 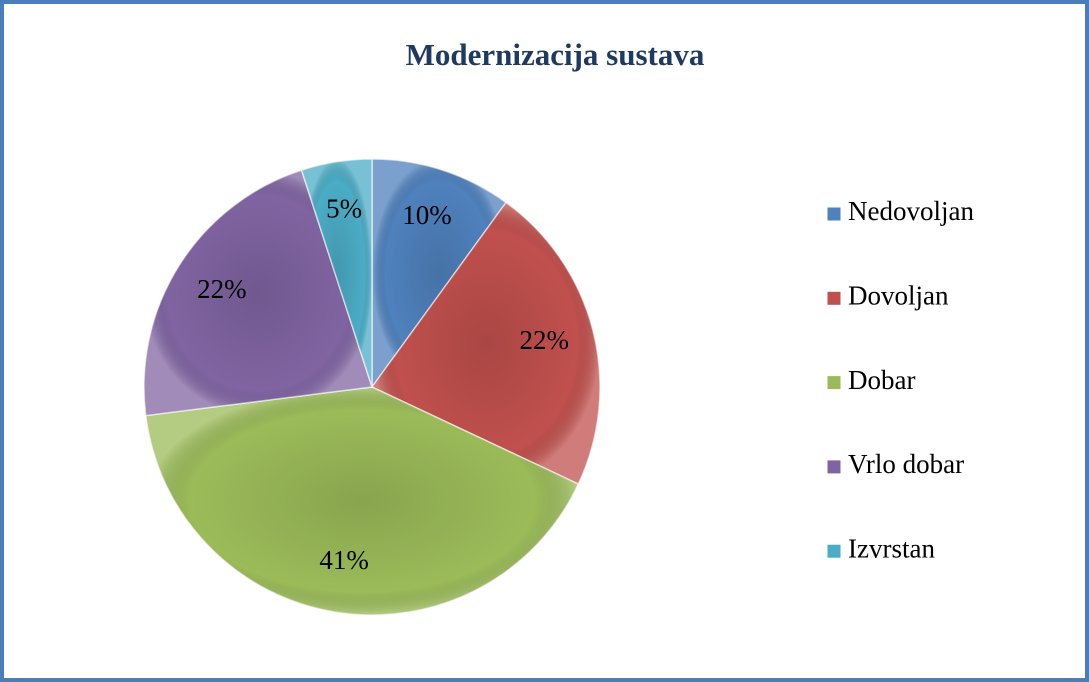 What do you see at coordinates (555, 54) in the screenshot?
I see `chart-title: Modernizacija sustava` at bounding box center [555, 54].